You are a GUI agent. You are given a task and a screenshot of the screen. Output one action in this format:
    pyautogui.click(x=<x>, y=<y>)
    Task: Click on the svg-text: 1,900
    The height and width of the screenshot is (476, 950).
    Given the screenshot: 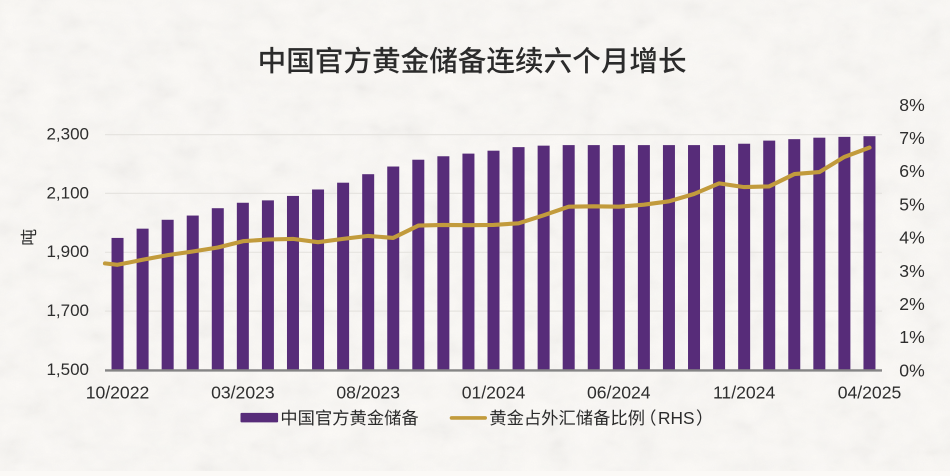 What is the action you would take?
    pyautogui.click(x=67, y=251)
    